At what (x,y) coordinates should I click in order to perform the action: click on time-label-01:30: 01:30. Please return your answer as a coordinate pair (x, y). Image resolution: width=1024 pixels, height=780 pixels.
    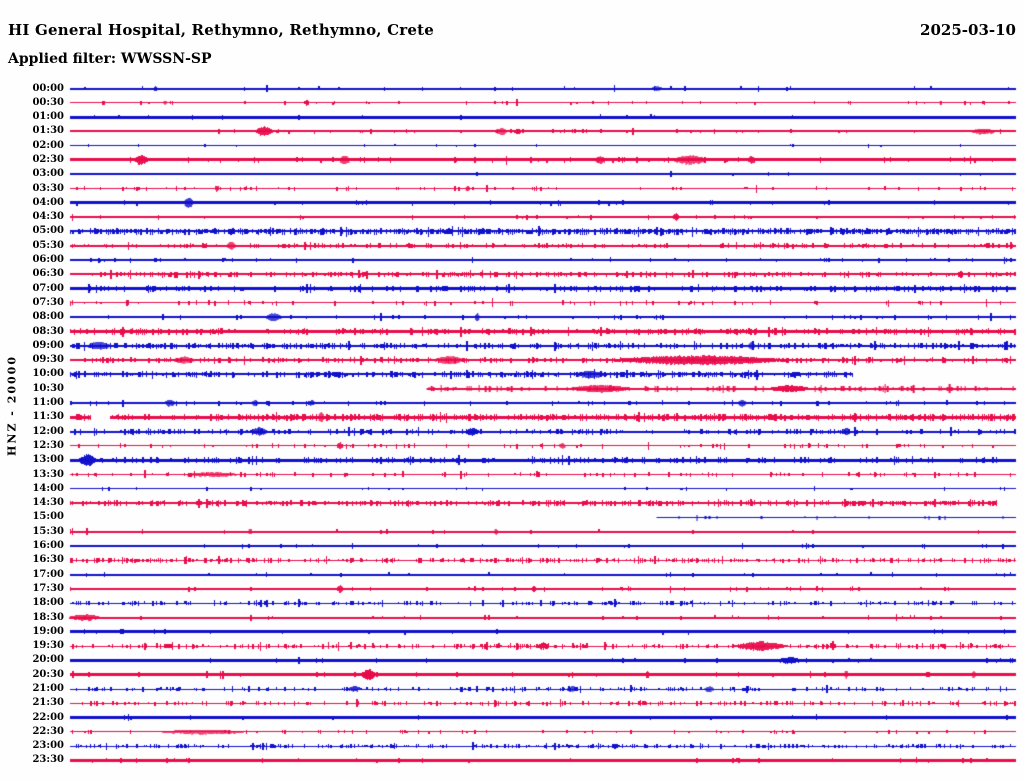
    Looking at the image, I should click on (48, 131).